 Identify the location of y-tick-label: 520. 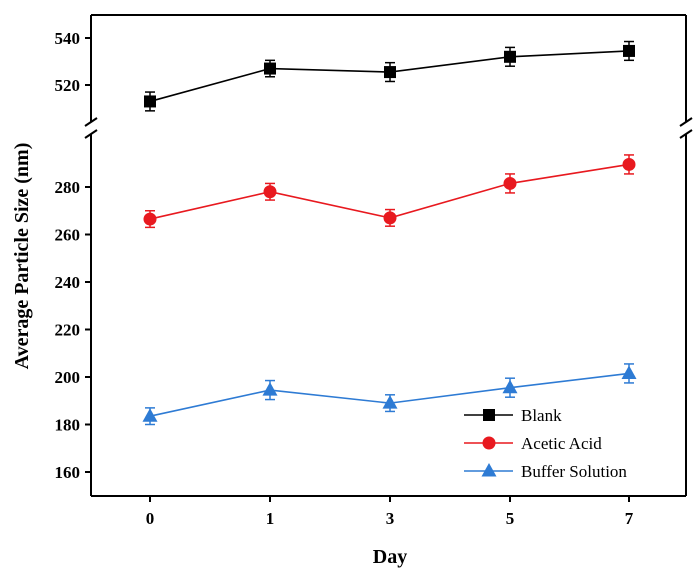
(68, 85).